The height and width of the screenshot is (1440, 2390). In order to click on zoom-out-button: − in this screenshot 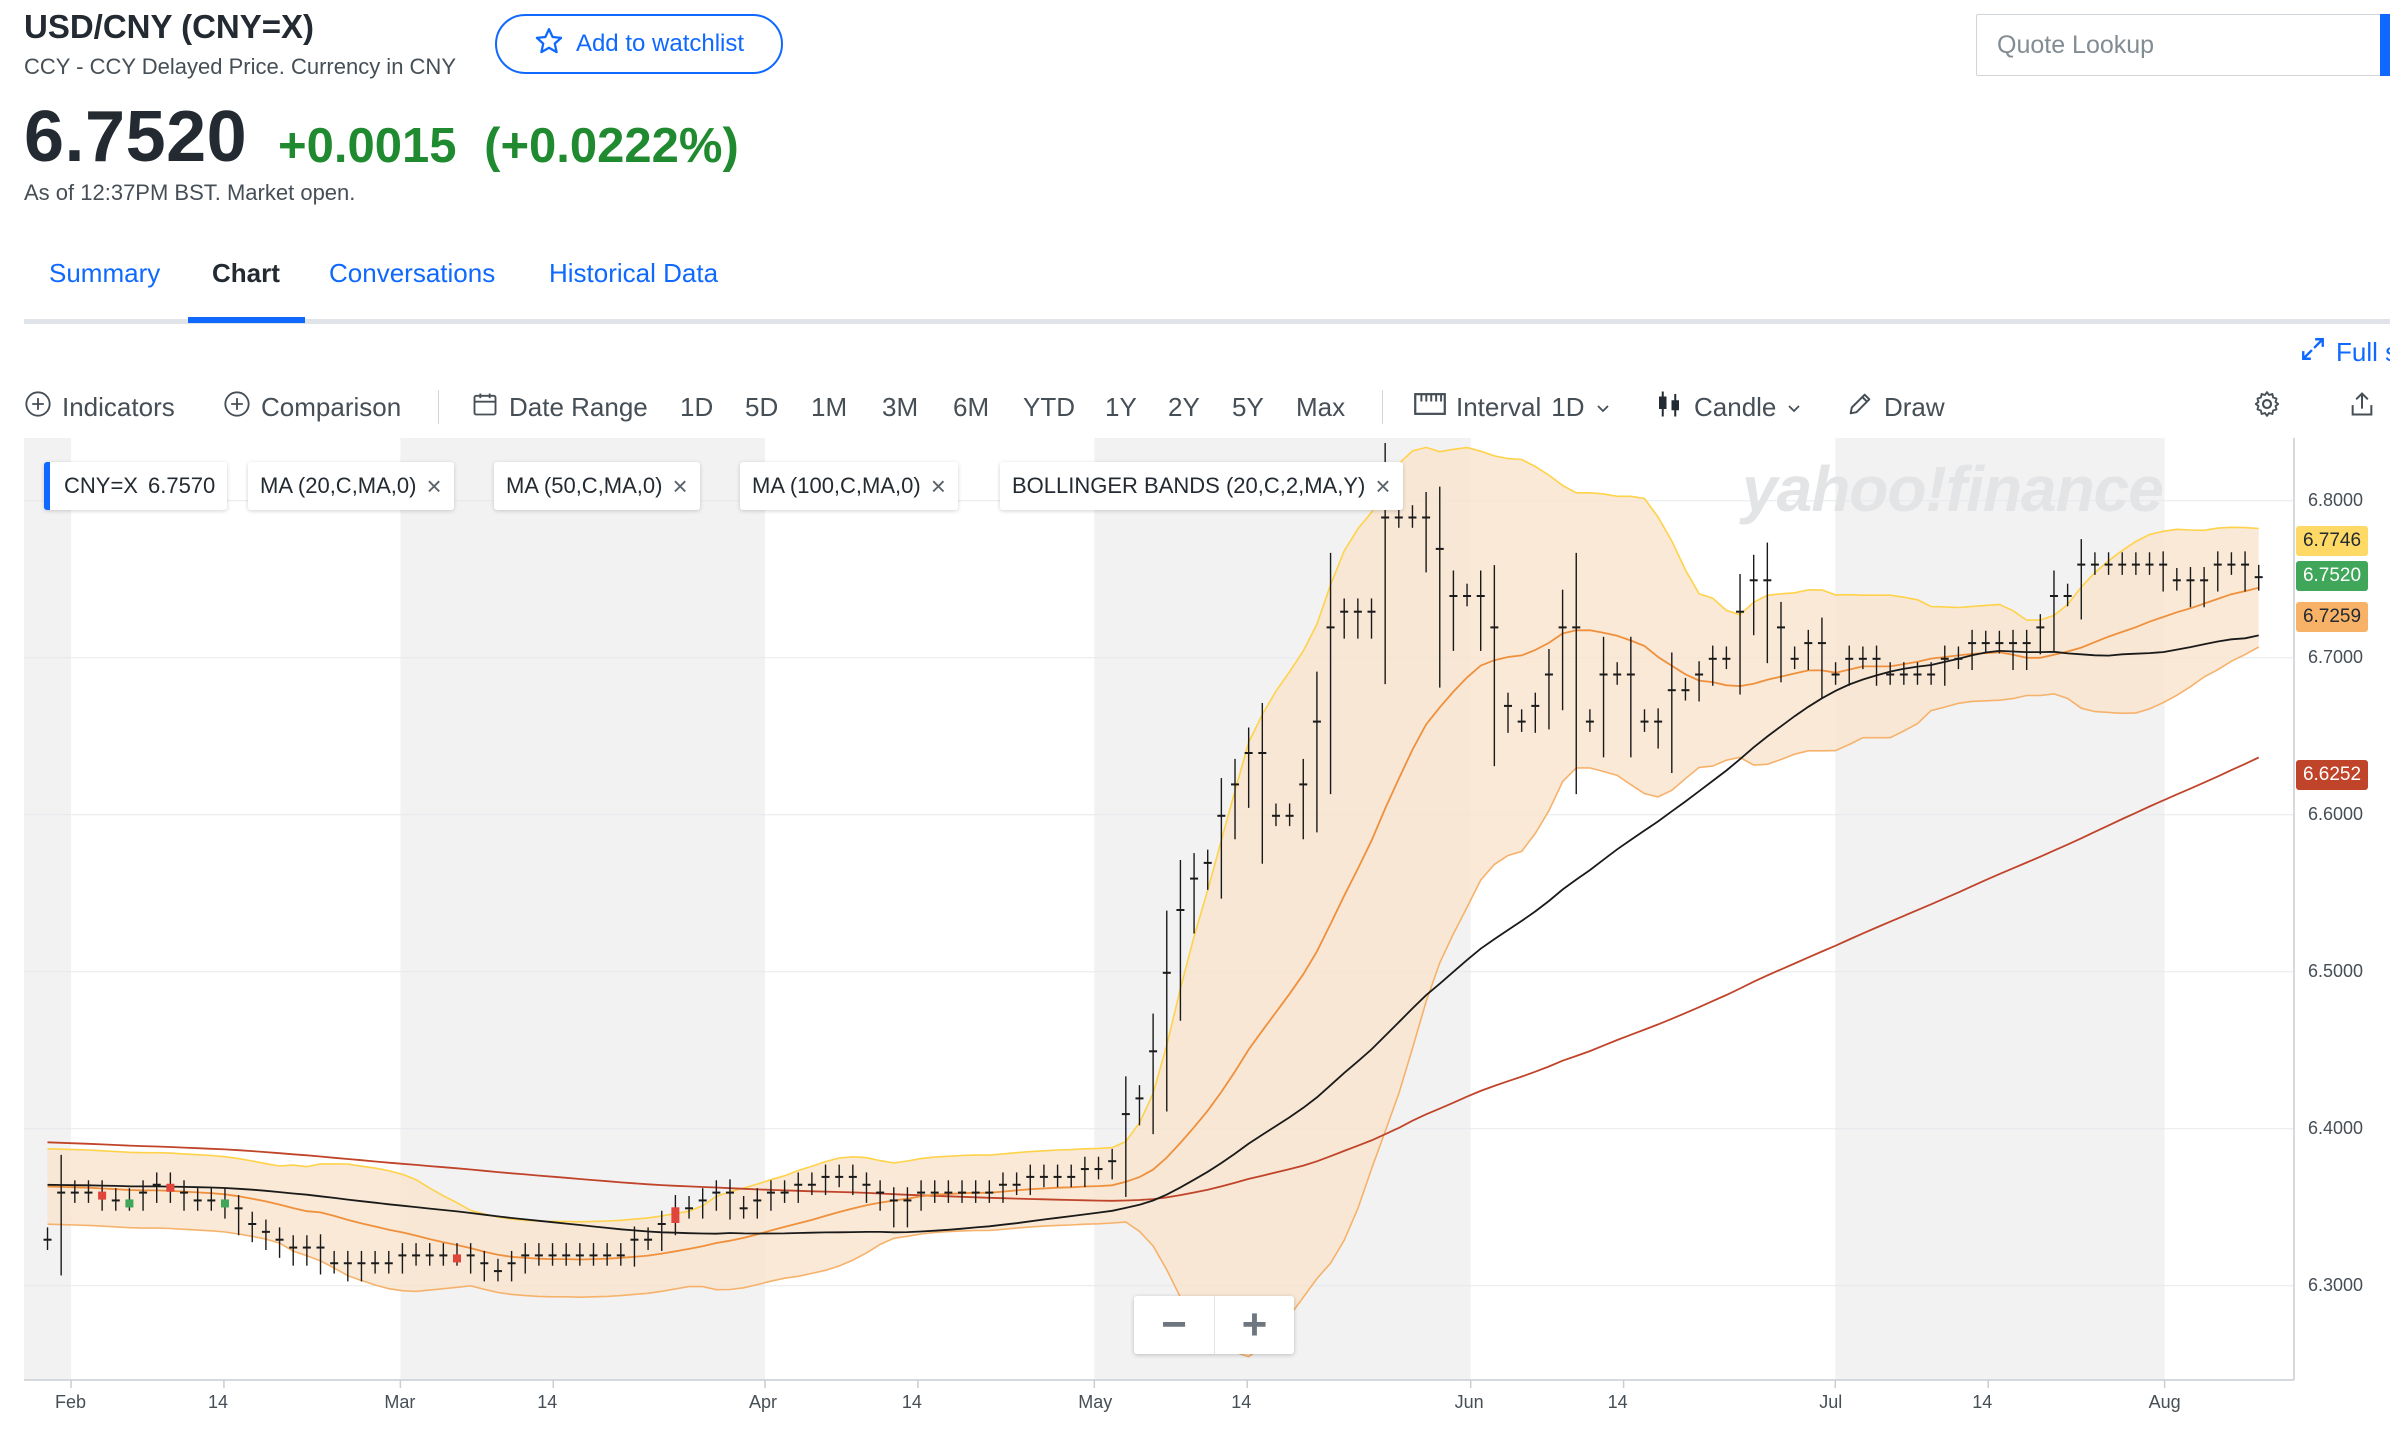, I will do `click(1174, 1324)`.